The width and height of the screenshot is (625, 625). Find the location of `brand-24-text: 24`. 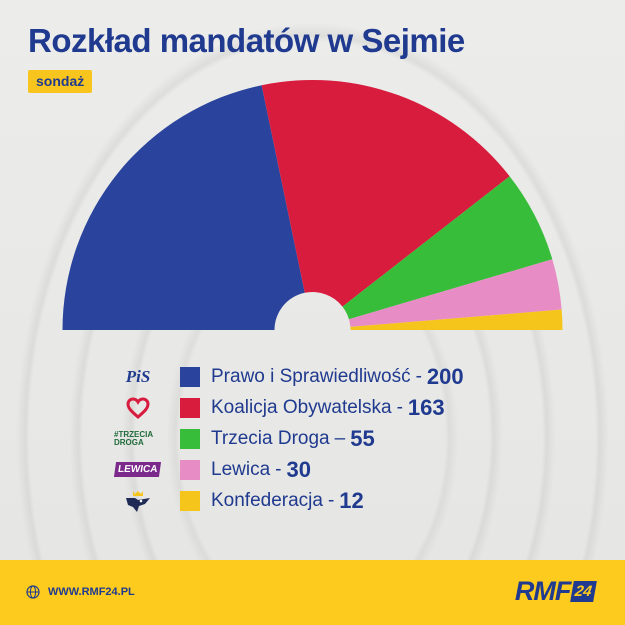

brand-24-text: 24 is located at coordinates (583, 591).